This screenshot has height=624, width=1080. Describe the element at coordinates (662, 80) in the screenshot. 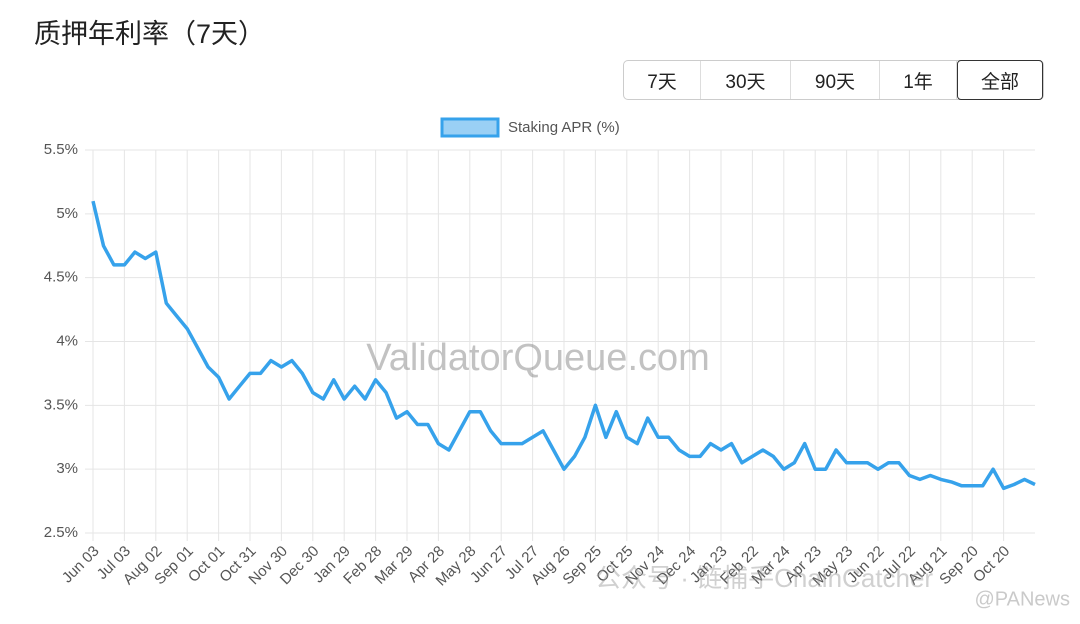

I see `range-button: 7天` at that location.